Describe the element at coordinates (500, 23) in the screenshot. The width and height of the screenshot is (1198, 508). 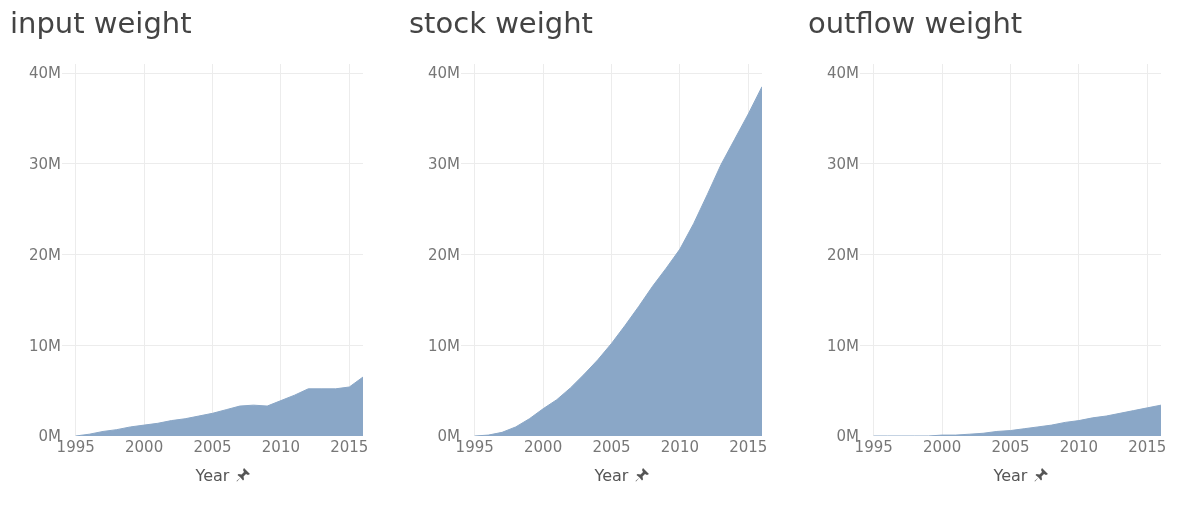
I see `chart-title: stock weight` at that location.